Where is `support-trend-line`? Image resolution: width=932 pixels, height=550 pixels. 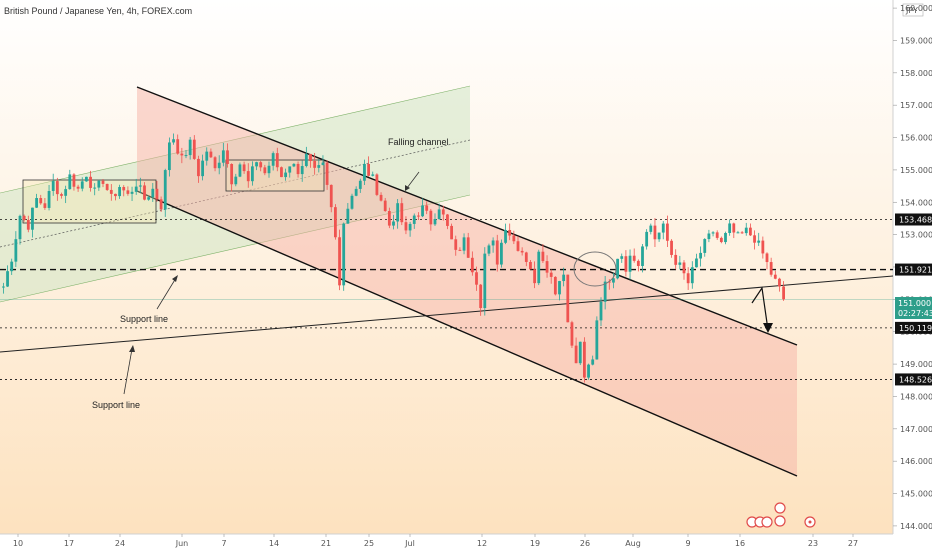 support-trend-line is located at coordinates (447, 314).